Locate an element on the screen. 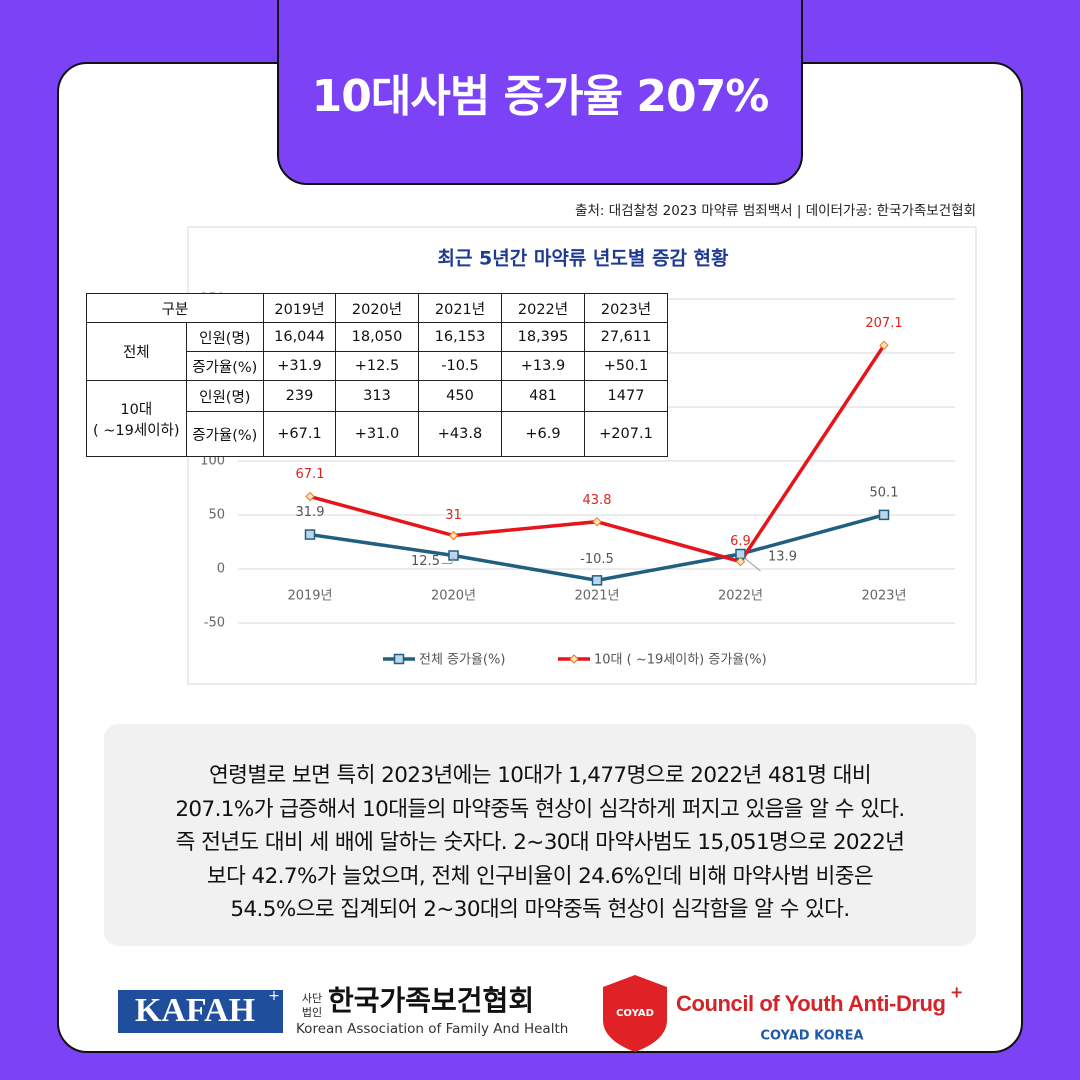 Image resolution: width=1080 pixels, height=1080 pixels. group-name: 10대 is located at coordinates (136, 409).